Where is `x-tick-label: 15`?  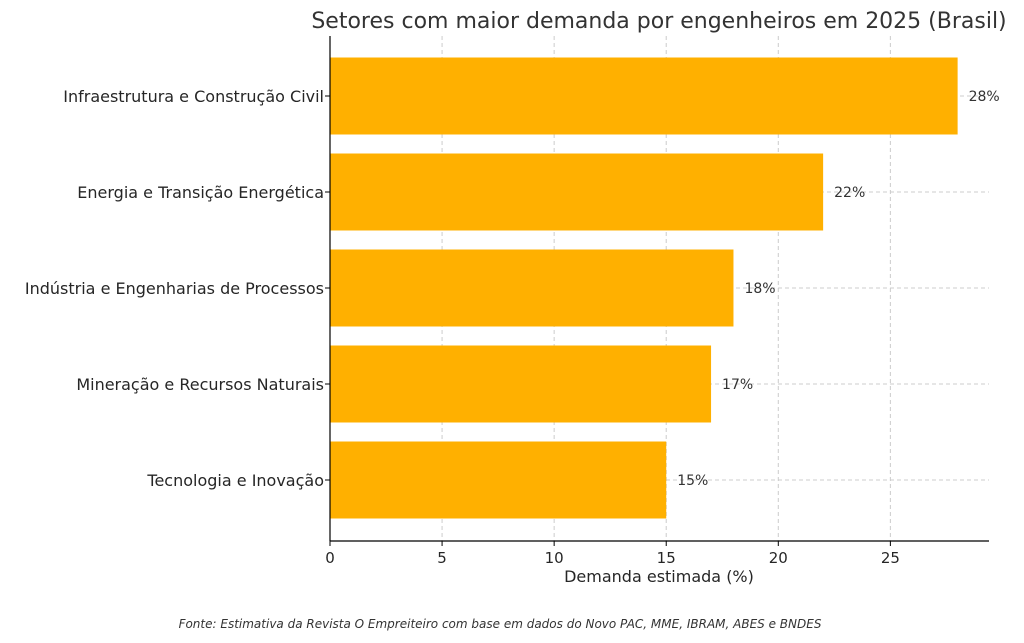
x-tick-label: 15 is located at coordinates (666, 558).